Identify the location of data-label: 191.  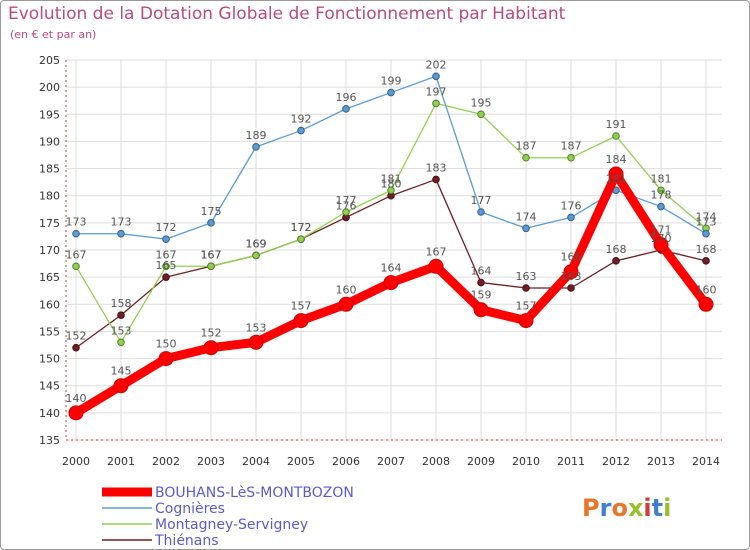
(616, 124).